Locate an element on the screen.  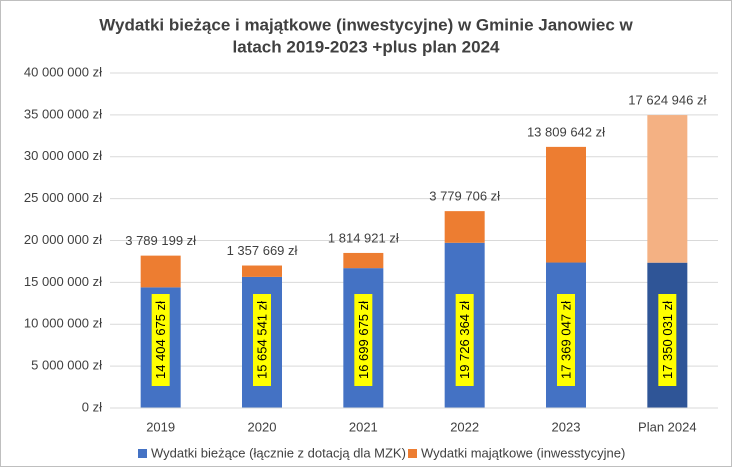
y-tick-label: 20 000 000 zł is located at coordinates (63, 239).